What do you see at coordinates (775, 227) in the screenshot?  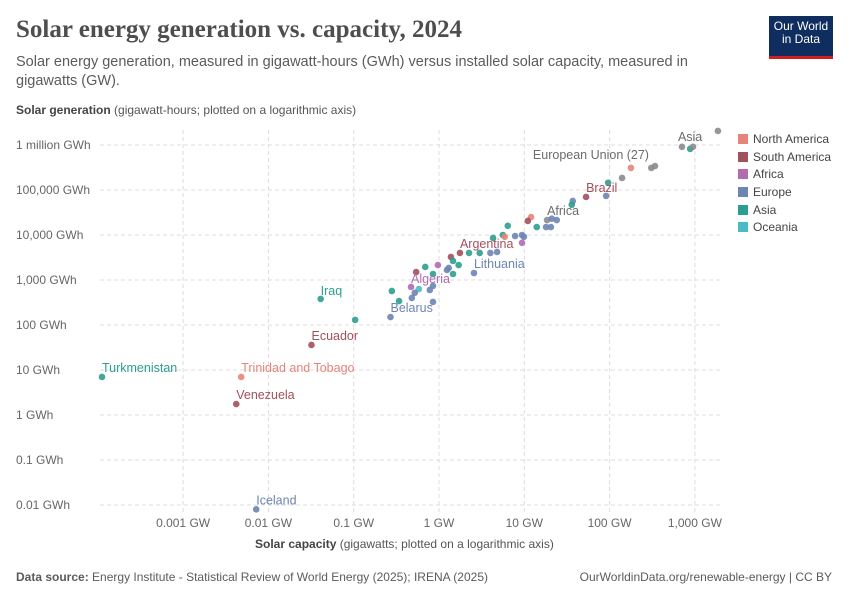 I see `legend-label: Oceania` at bounding box center [775, 227].